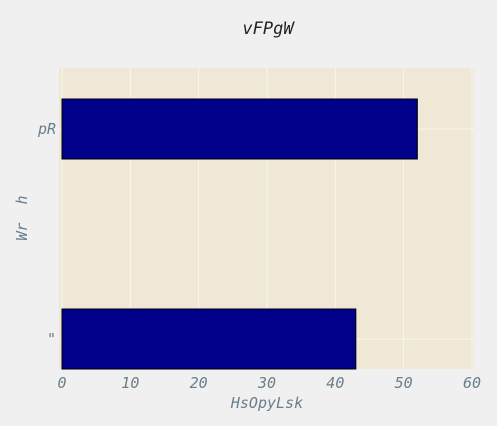  I want to click on x-tick-label-0: 0, so click(61, 383).